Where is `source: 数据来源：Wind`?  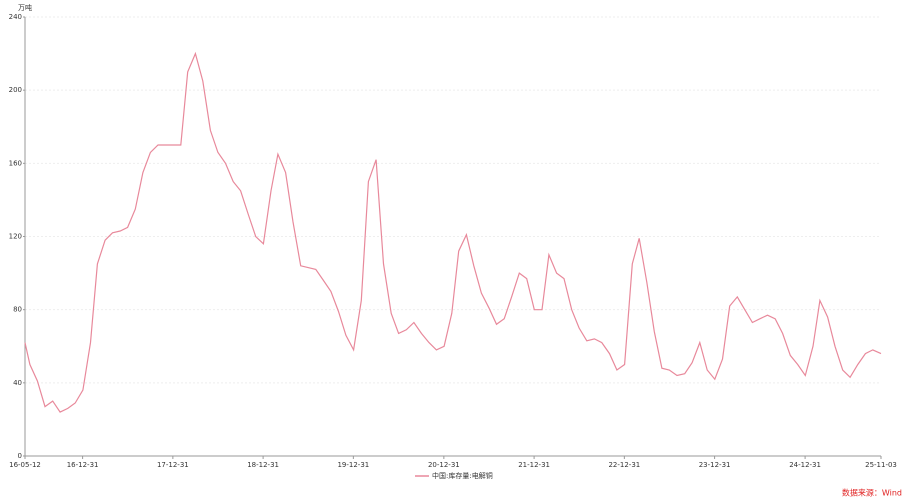 source: 数据来源：Wind is located at coordinates (872, 493).